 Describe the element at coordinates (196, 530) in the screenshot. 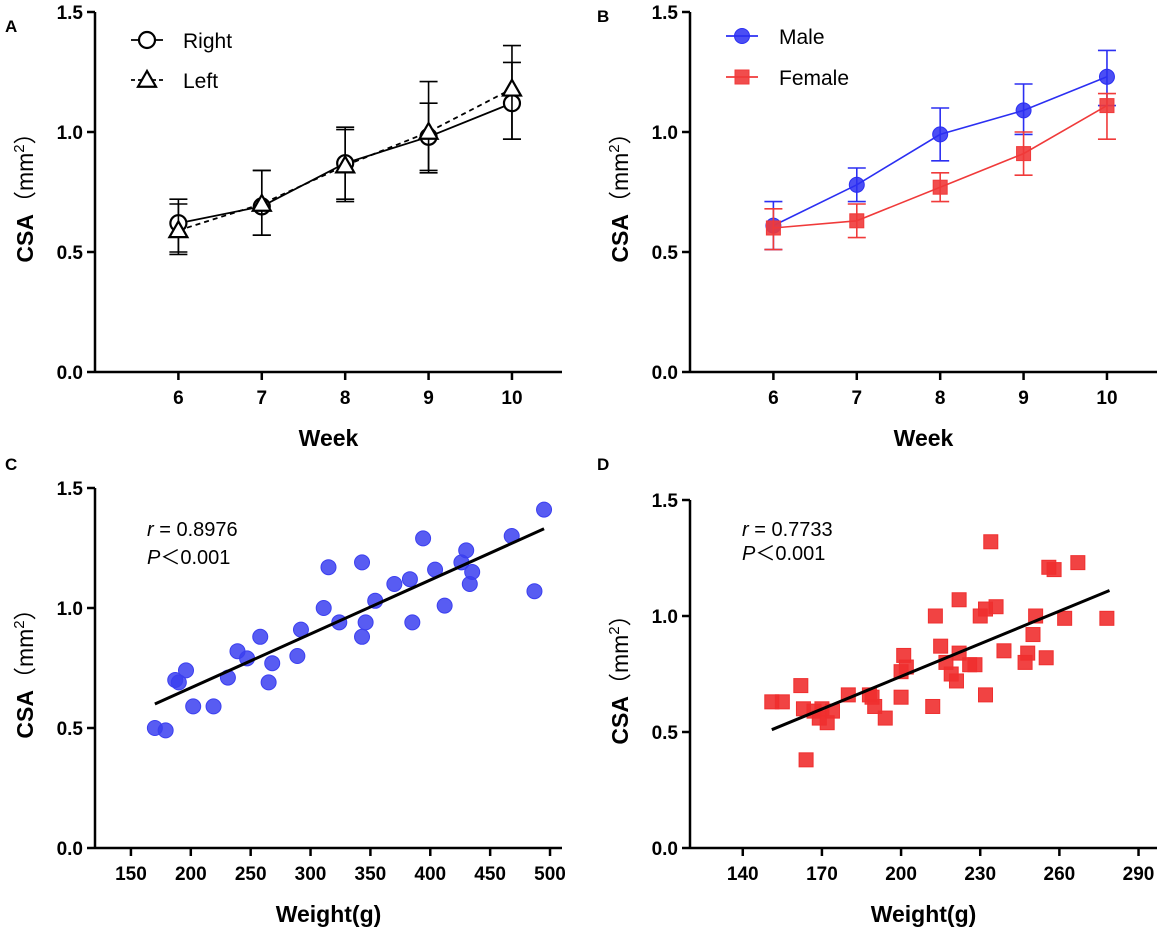

I see `r-value: = 0.8976` at that location.